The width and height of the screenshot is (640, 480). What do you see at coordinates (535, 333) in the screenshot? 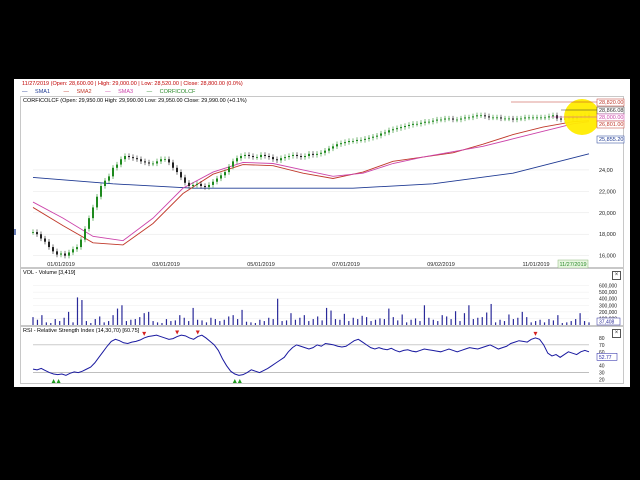
I see `sell-signal-marker` at bounding box center [535, 333].